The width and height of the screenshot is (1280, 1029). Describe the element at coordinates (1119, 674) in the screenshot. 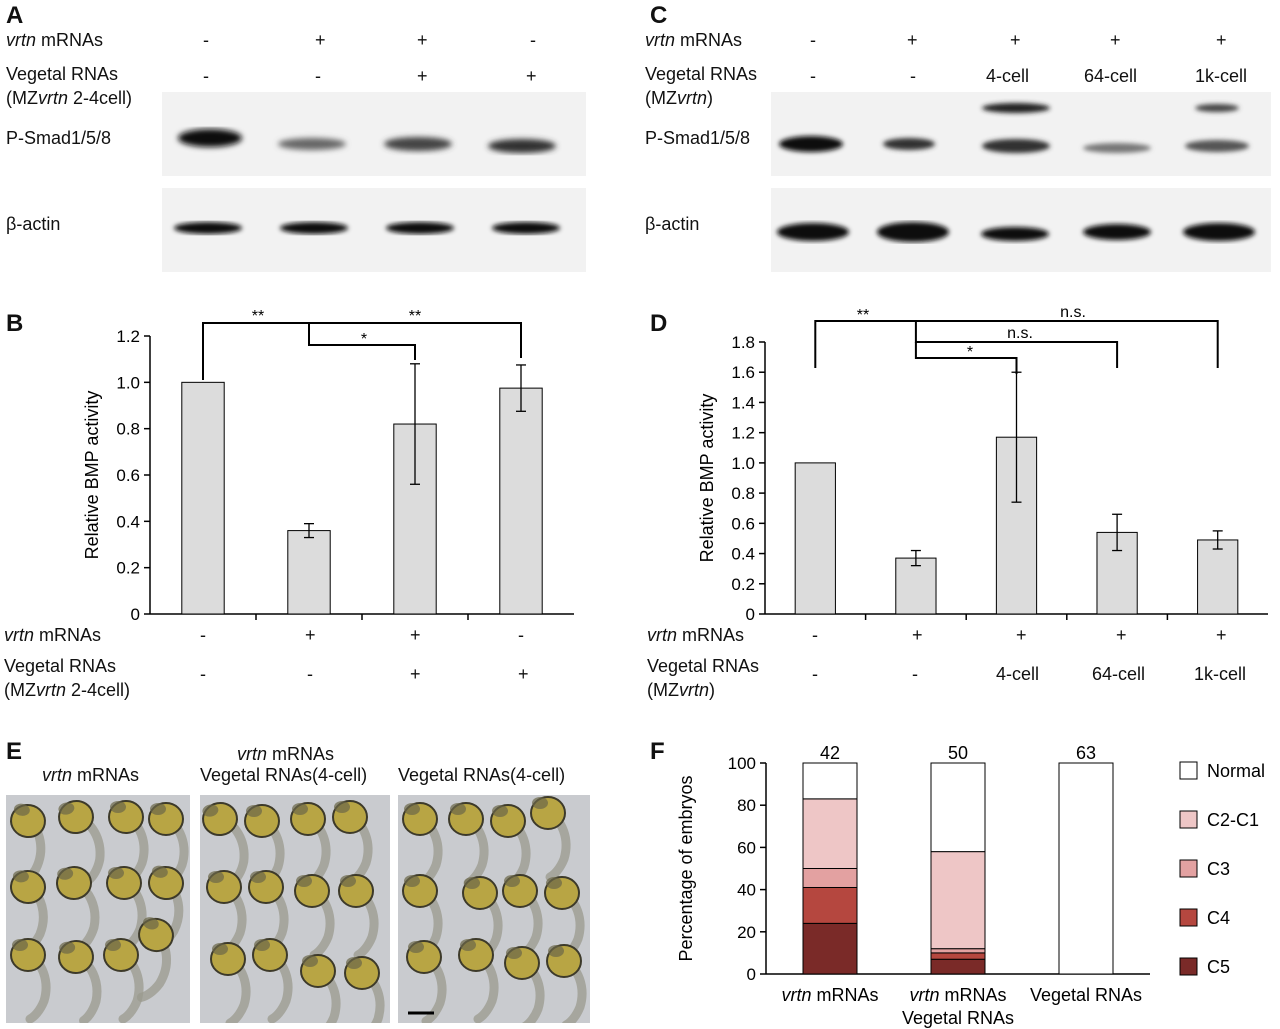

I see `d-row2-sign: 64-cell` at that location.